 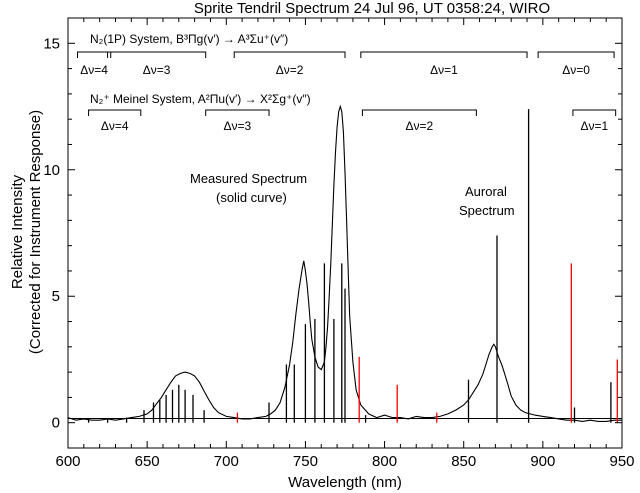 What do you see at coordinates (238, 126) in the screenshot?
I see `meinel-band-label: Δν=3` at bounding box center [238, 126].